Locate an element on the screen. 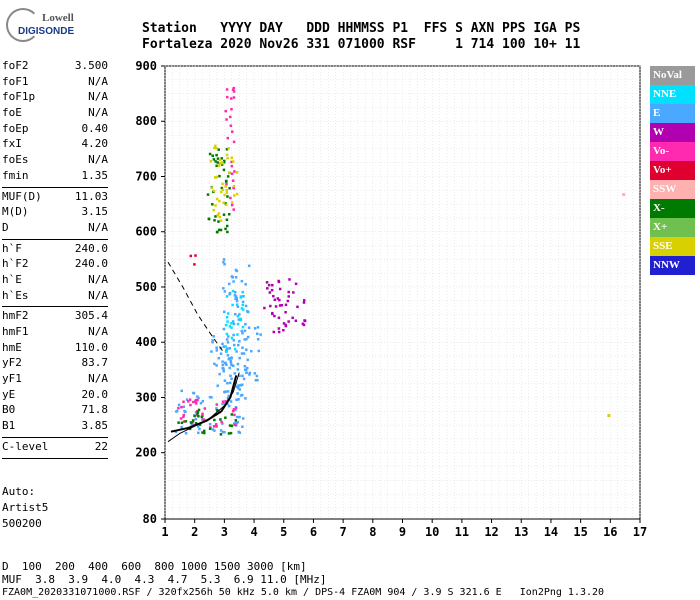 Image resolution: width=700 pixels, height=600 pixels. param-name: h`E is located at coordinates (12, 279).